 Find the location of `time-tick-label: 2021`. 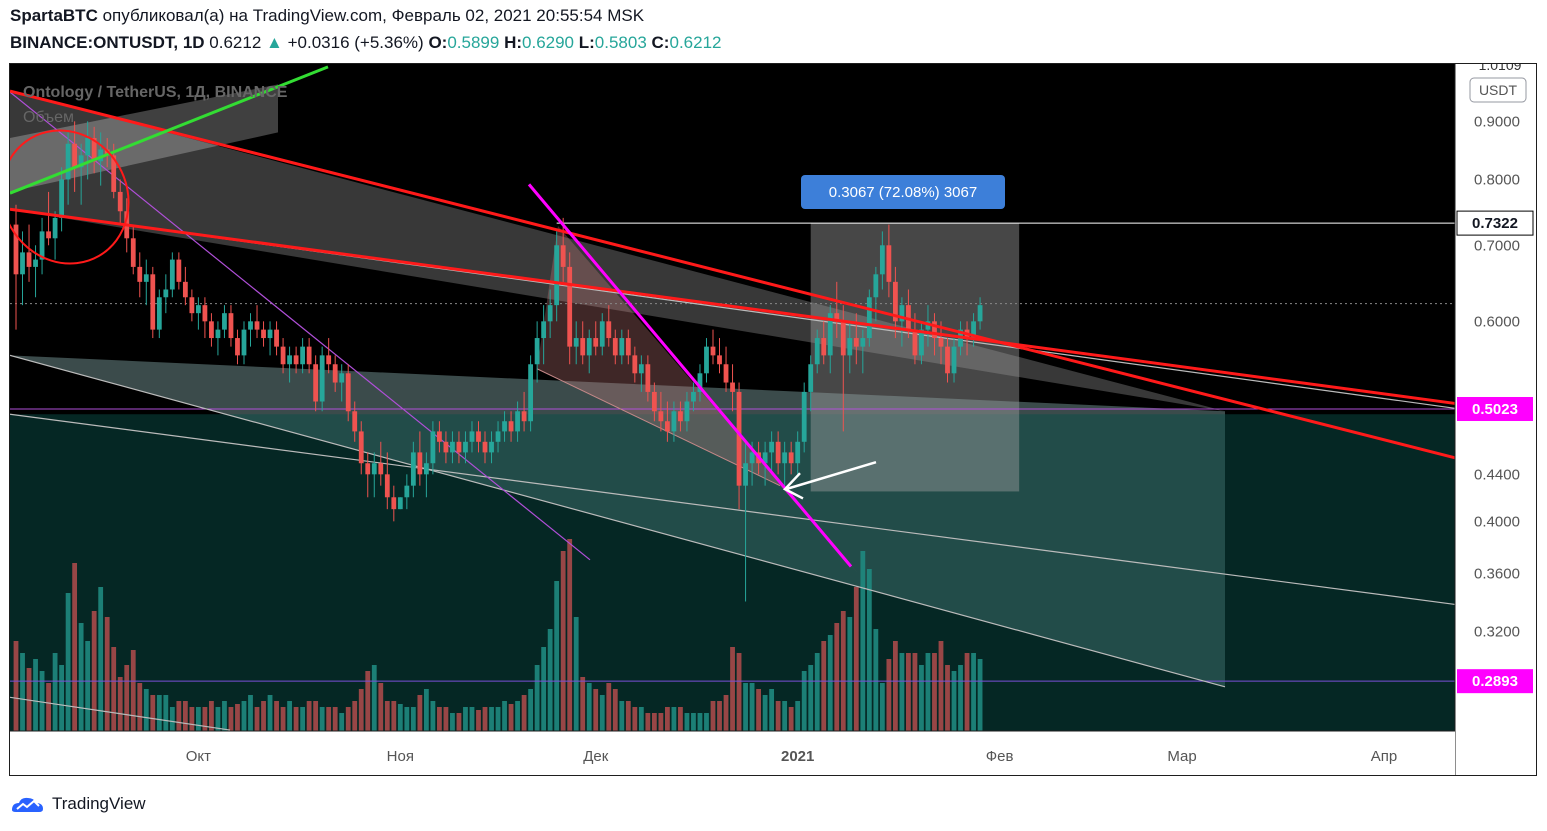

time-tick-label: 2021 is located at coordinates (797, 756).